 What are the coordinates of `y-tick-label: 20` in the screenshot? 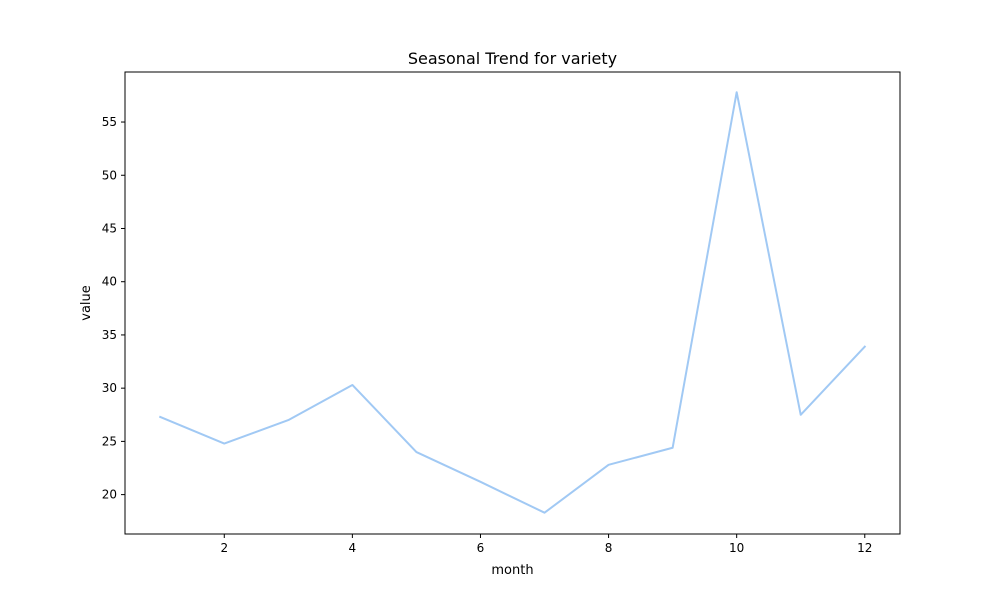 It's located at (109, 495).